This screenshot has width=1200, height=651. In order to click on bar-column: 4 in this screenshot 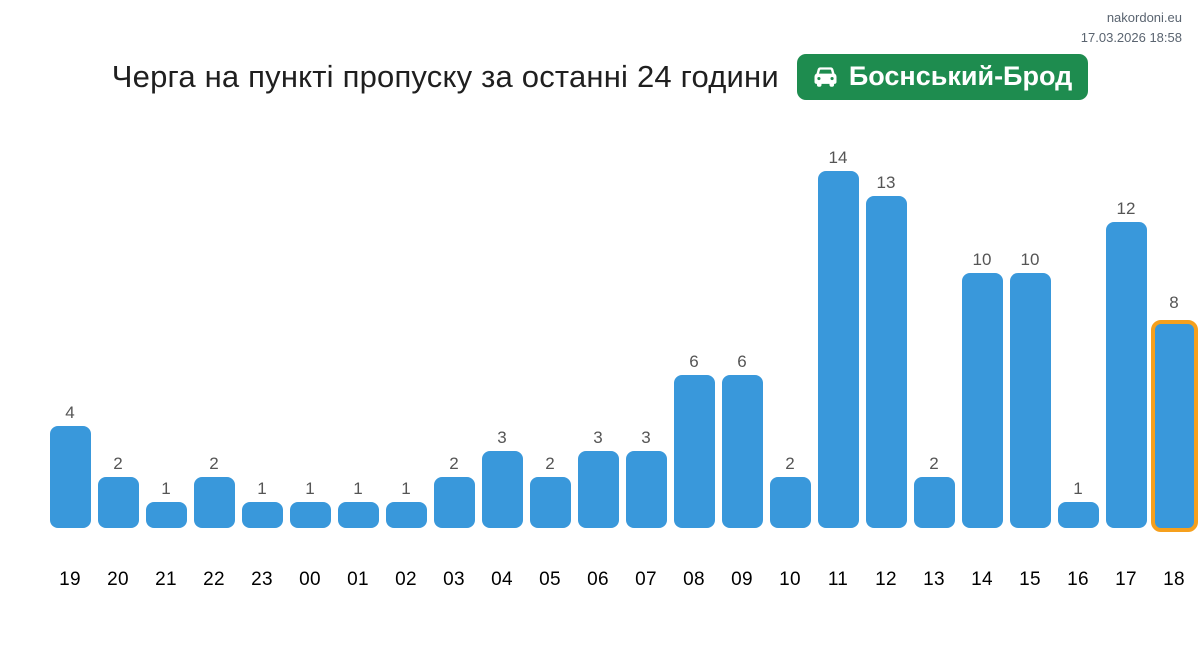, I will do `click(70, 334)`.